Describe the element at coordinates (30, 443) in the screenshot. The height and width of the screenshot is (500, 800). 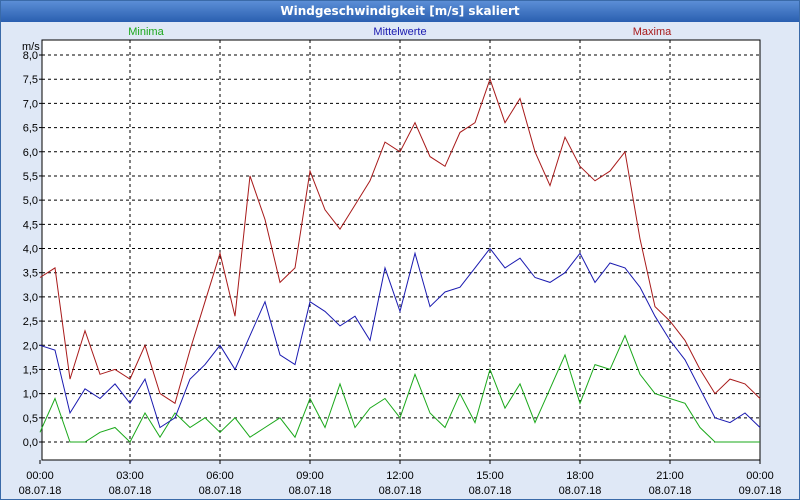
I see `y-tick-label: 0,0` at that location.